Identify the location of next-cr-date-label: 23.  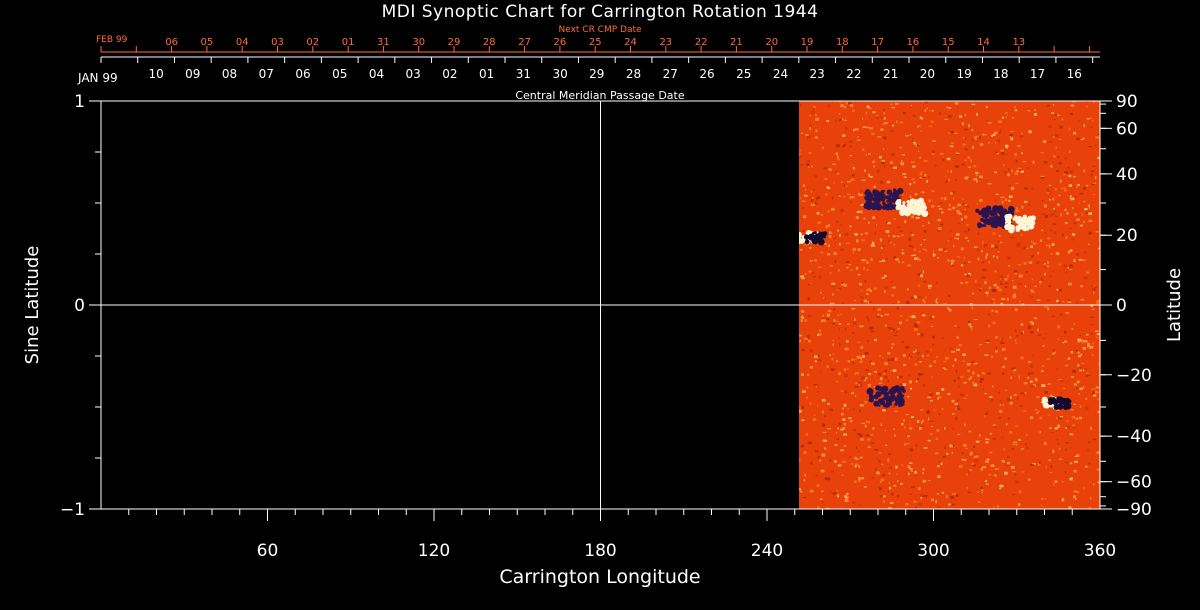
(665, 42).